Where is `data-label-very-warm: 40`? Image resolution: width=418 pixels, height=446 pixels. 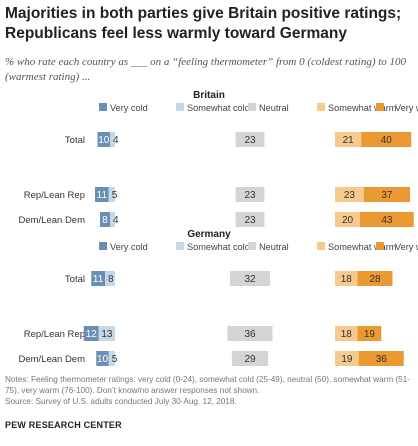 data-label-very-warm: 40 is located at coordinates (387, 140).